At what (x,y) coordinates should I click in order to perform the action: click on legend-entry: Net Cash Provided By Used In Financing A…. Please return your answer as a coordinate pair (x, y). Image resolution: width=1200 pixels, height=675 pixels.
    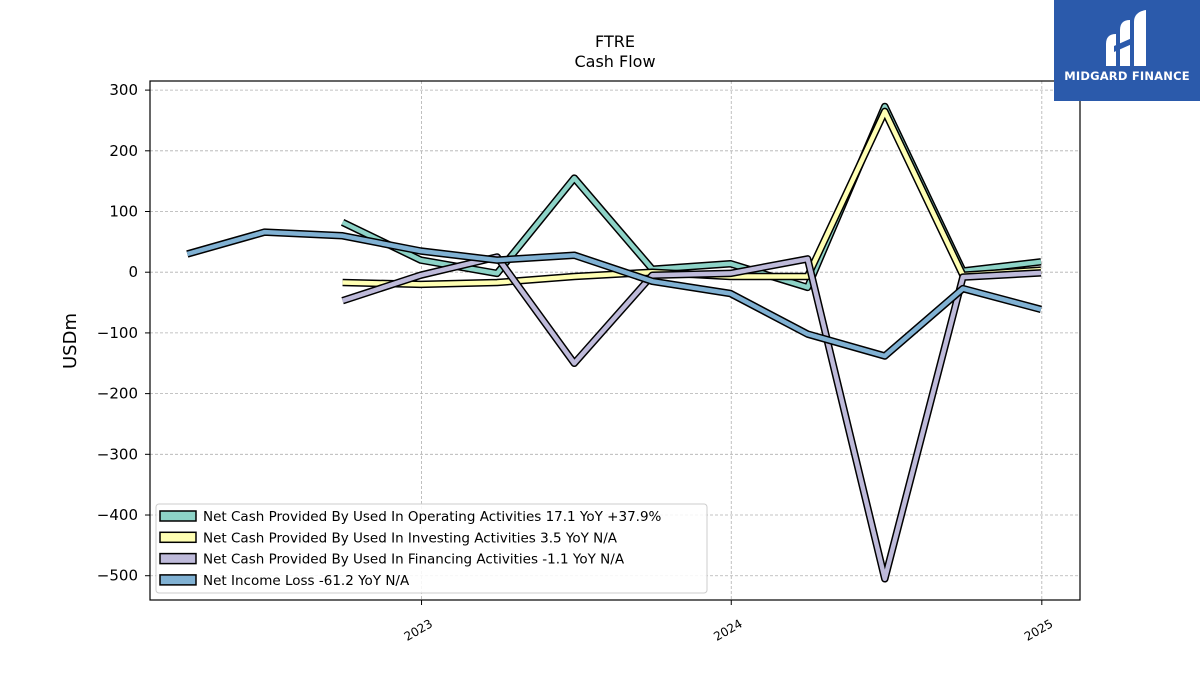
    Looking at the image, I should click on (414, 560).